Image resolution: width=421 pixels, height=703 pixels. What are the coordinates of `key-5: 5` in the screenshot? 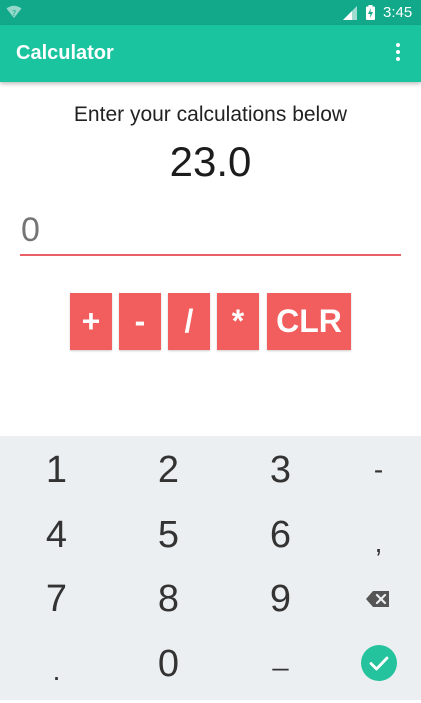 It's located at (168, 535).